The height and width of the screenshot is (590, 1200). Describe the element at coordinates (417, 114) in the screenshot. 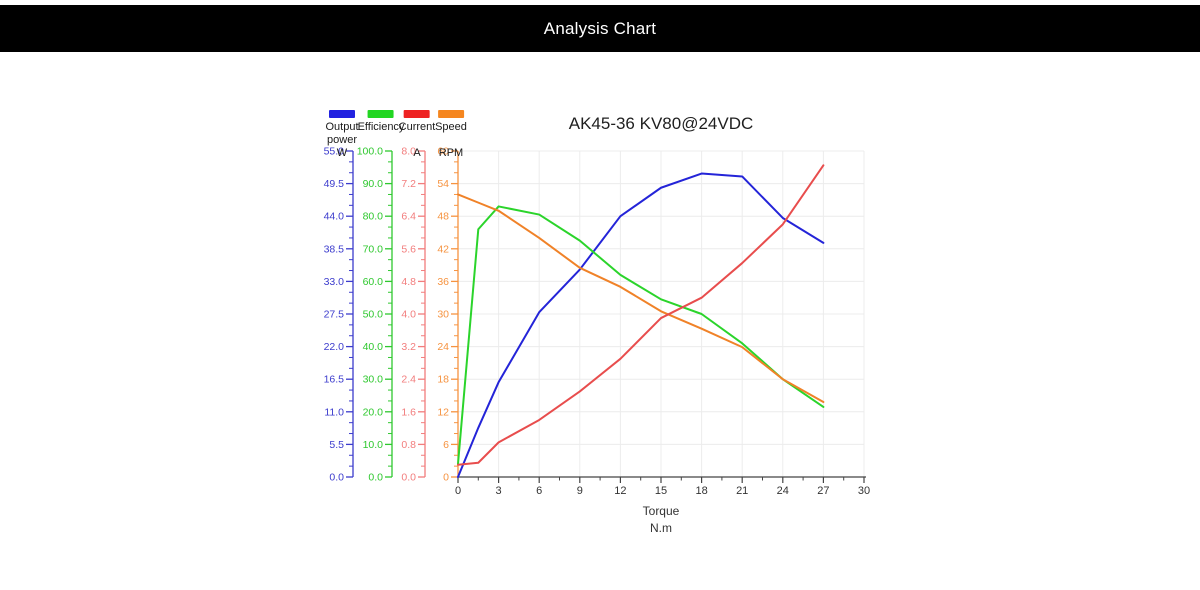

I see `legend-swatch-current` at that location.